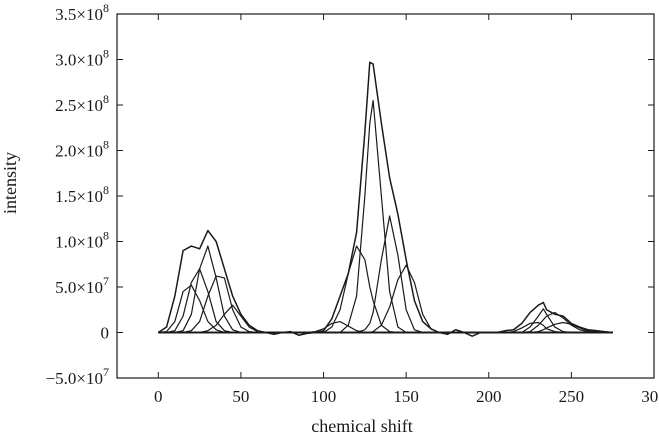 The image size is (659, 442). What do you see at coordinates (650, 396) in the screenshot?
I see `x-tick-label: 300` at bounding box center [650, 396].